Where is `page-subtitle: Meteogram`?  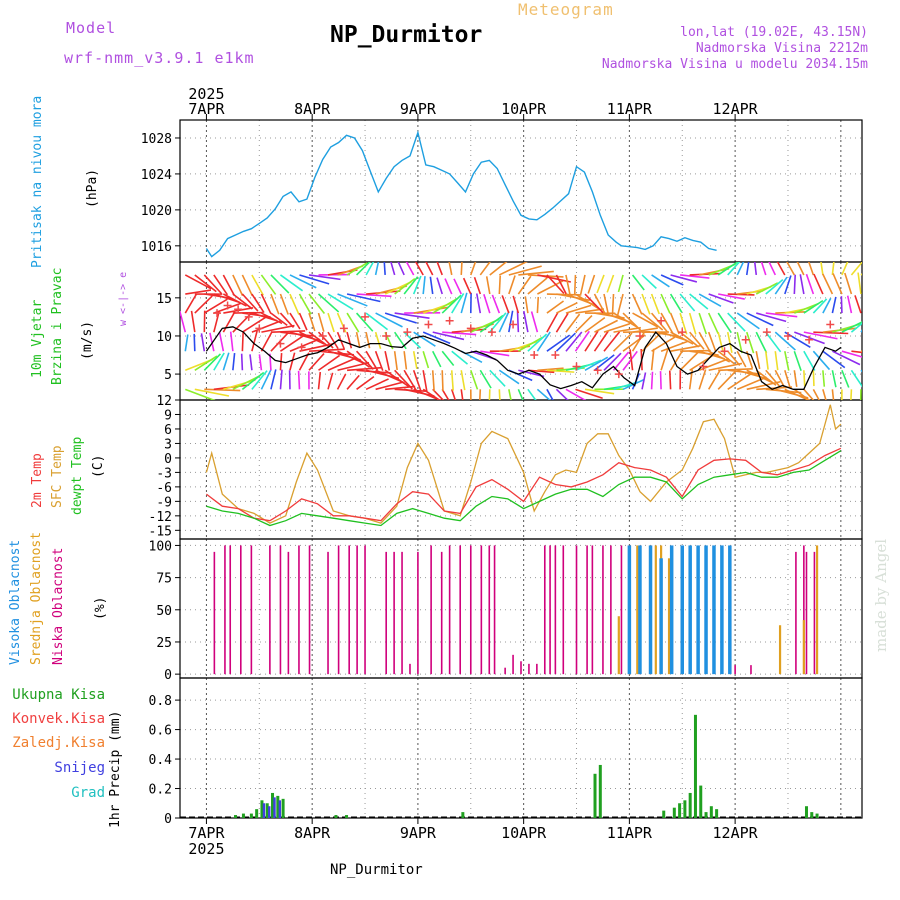 page-subtitle: Meteogram is located at coordinates (566, 9).